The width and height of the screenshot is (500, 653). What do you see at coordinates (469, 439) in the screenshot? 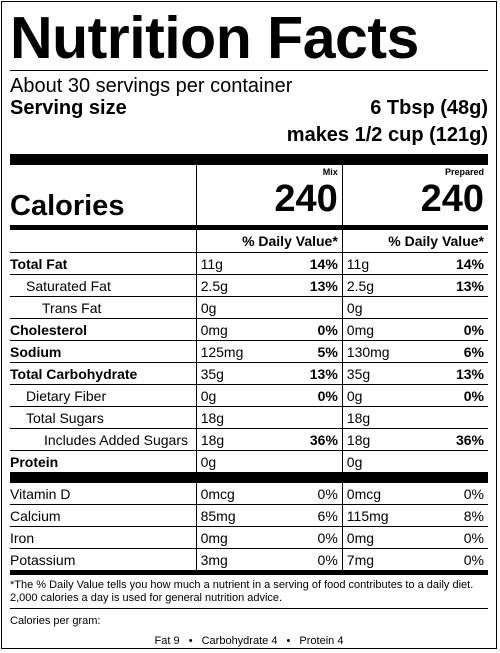
I see `prepared-daily-value: 36%` at bounding box center [469, 439].